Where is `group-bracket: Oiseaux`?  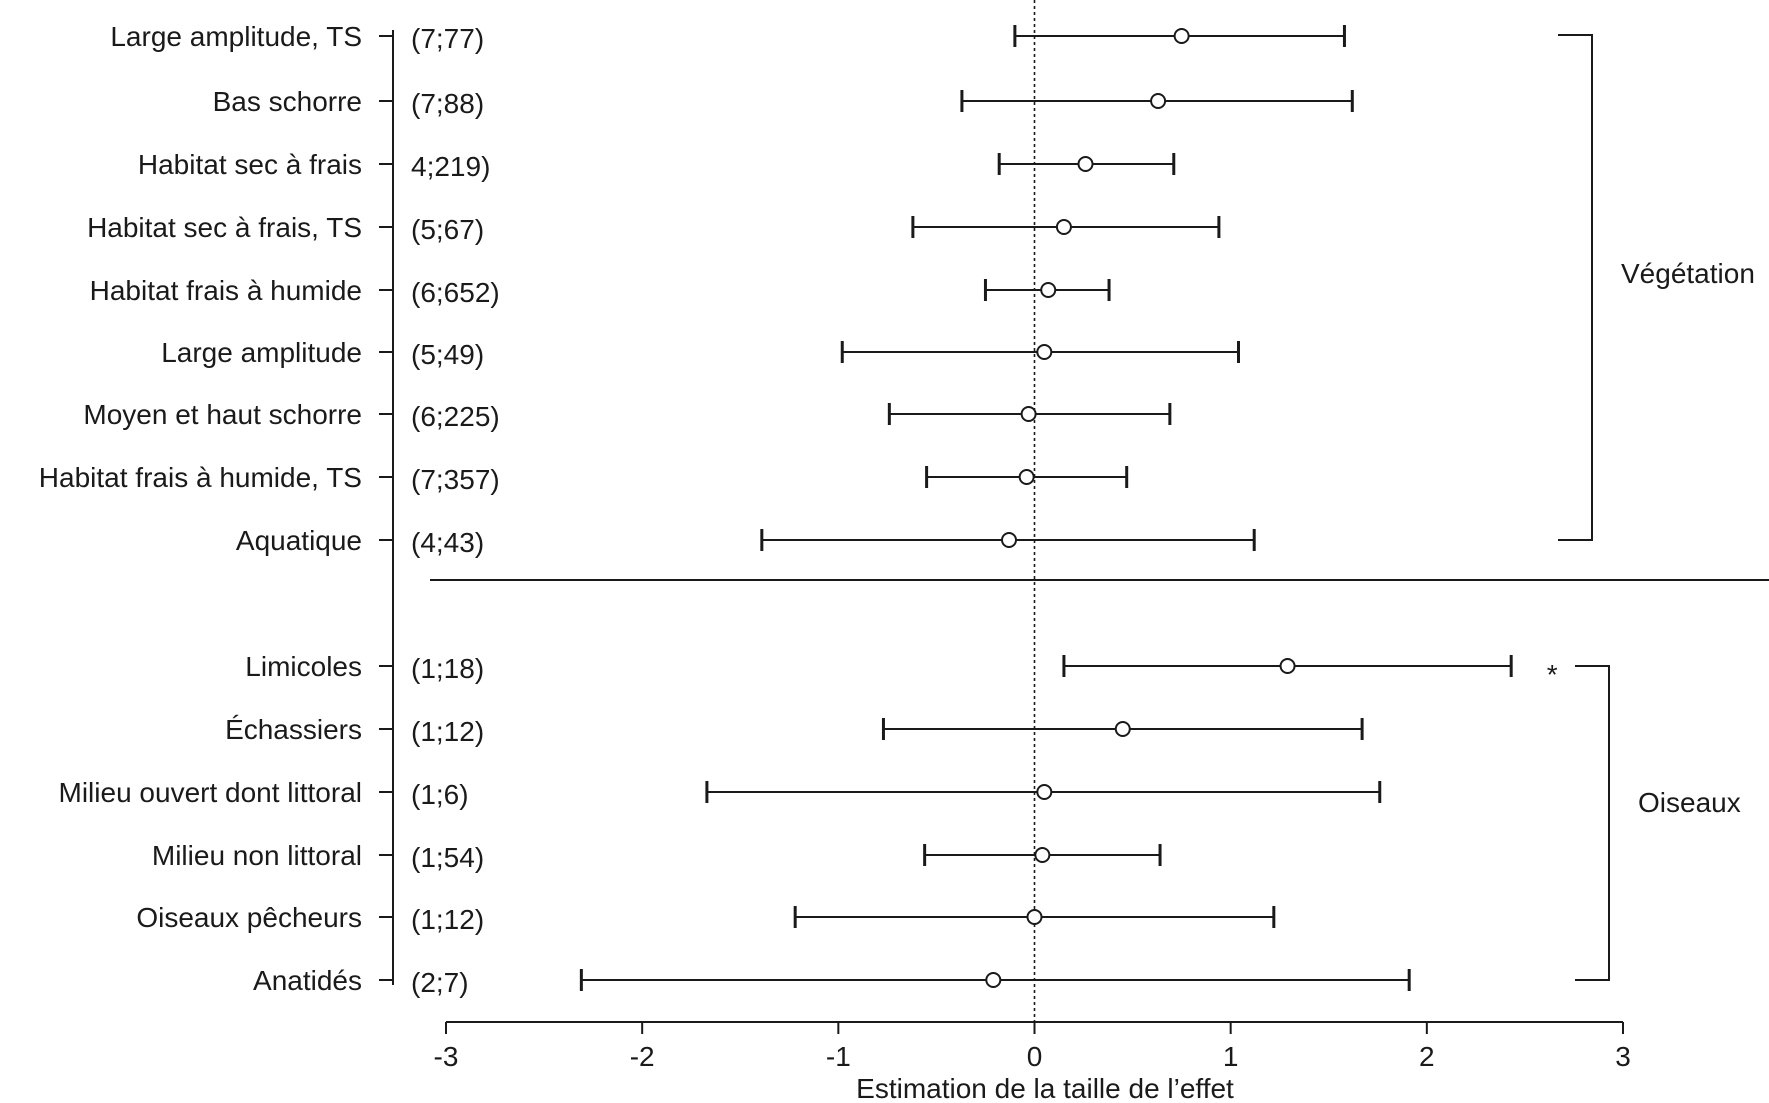
group-bracket: Oiseaux is located at coordinates (1658, 823).